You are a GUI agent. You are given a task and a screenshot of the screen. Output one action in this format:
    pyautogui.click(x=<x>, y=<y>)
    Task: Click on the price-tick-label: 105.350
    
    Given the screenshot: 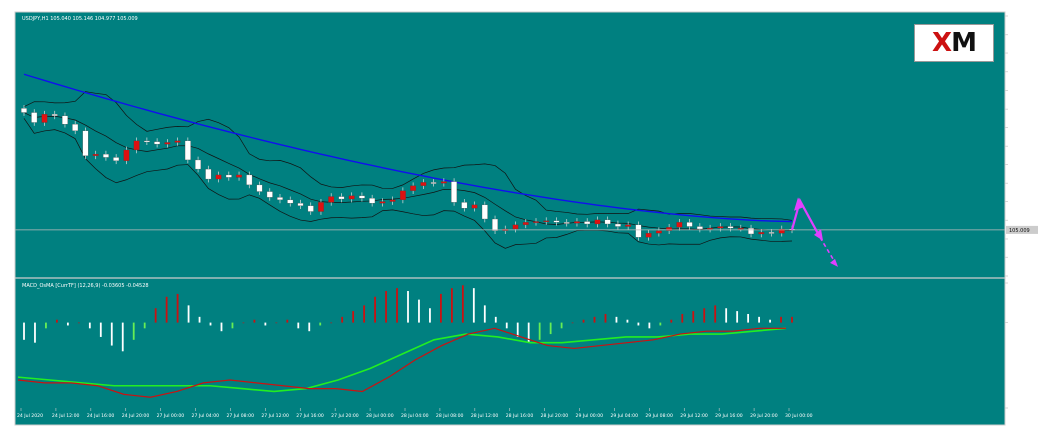 What is the action you would take?
    pyautogui.click(x=1022, y=203)
    